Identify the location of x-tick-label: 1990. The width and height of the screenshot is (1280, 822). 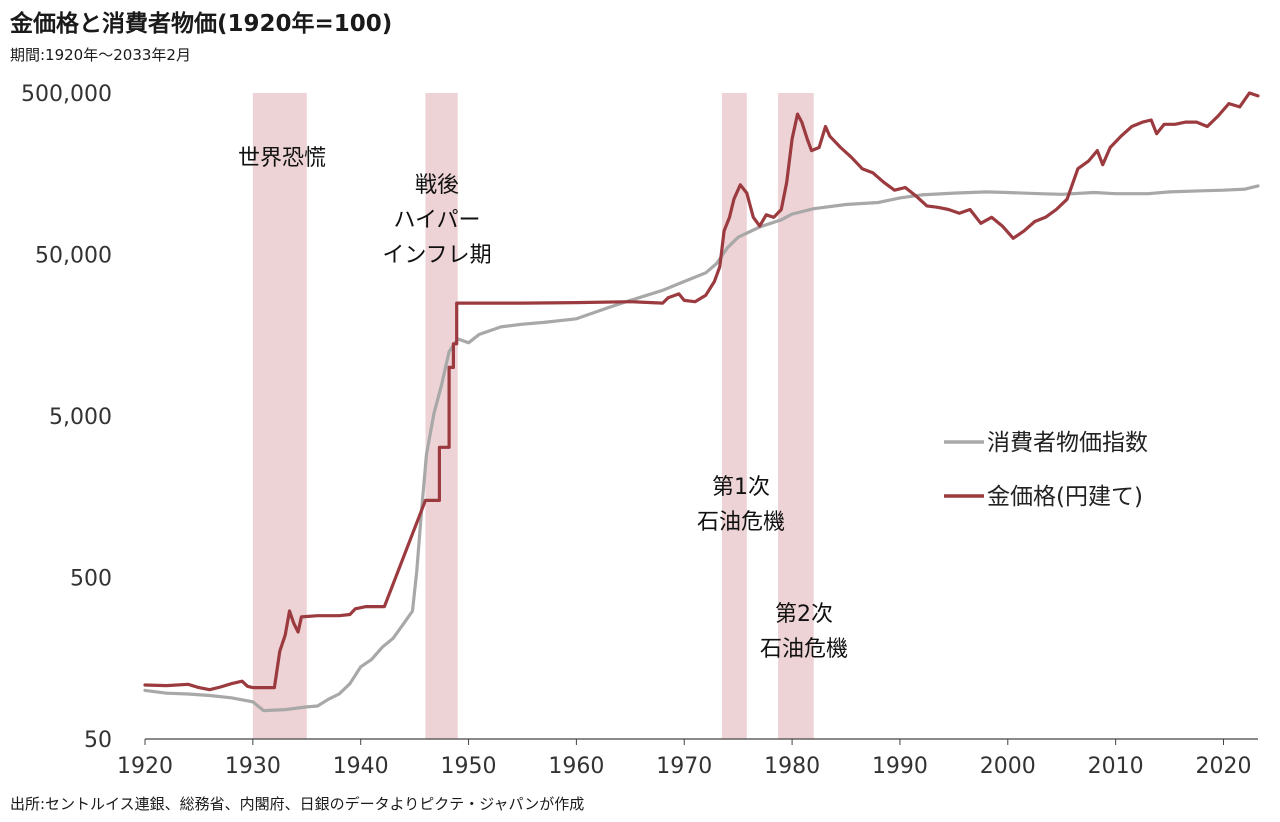
(900, 766).